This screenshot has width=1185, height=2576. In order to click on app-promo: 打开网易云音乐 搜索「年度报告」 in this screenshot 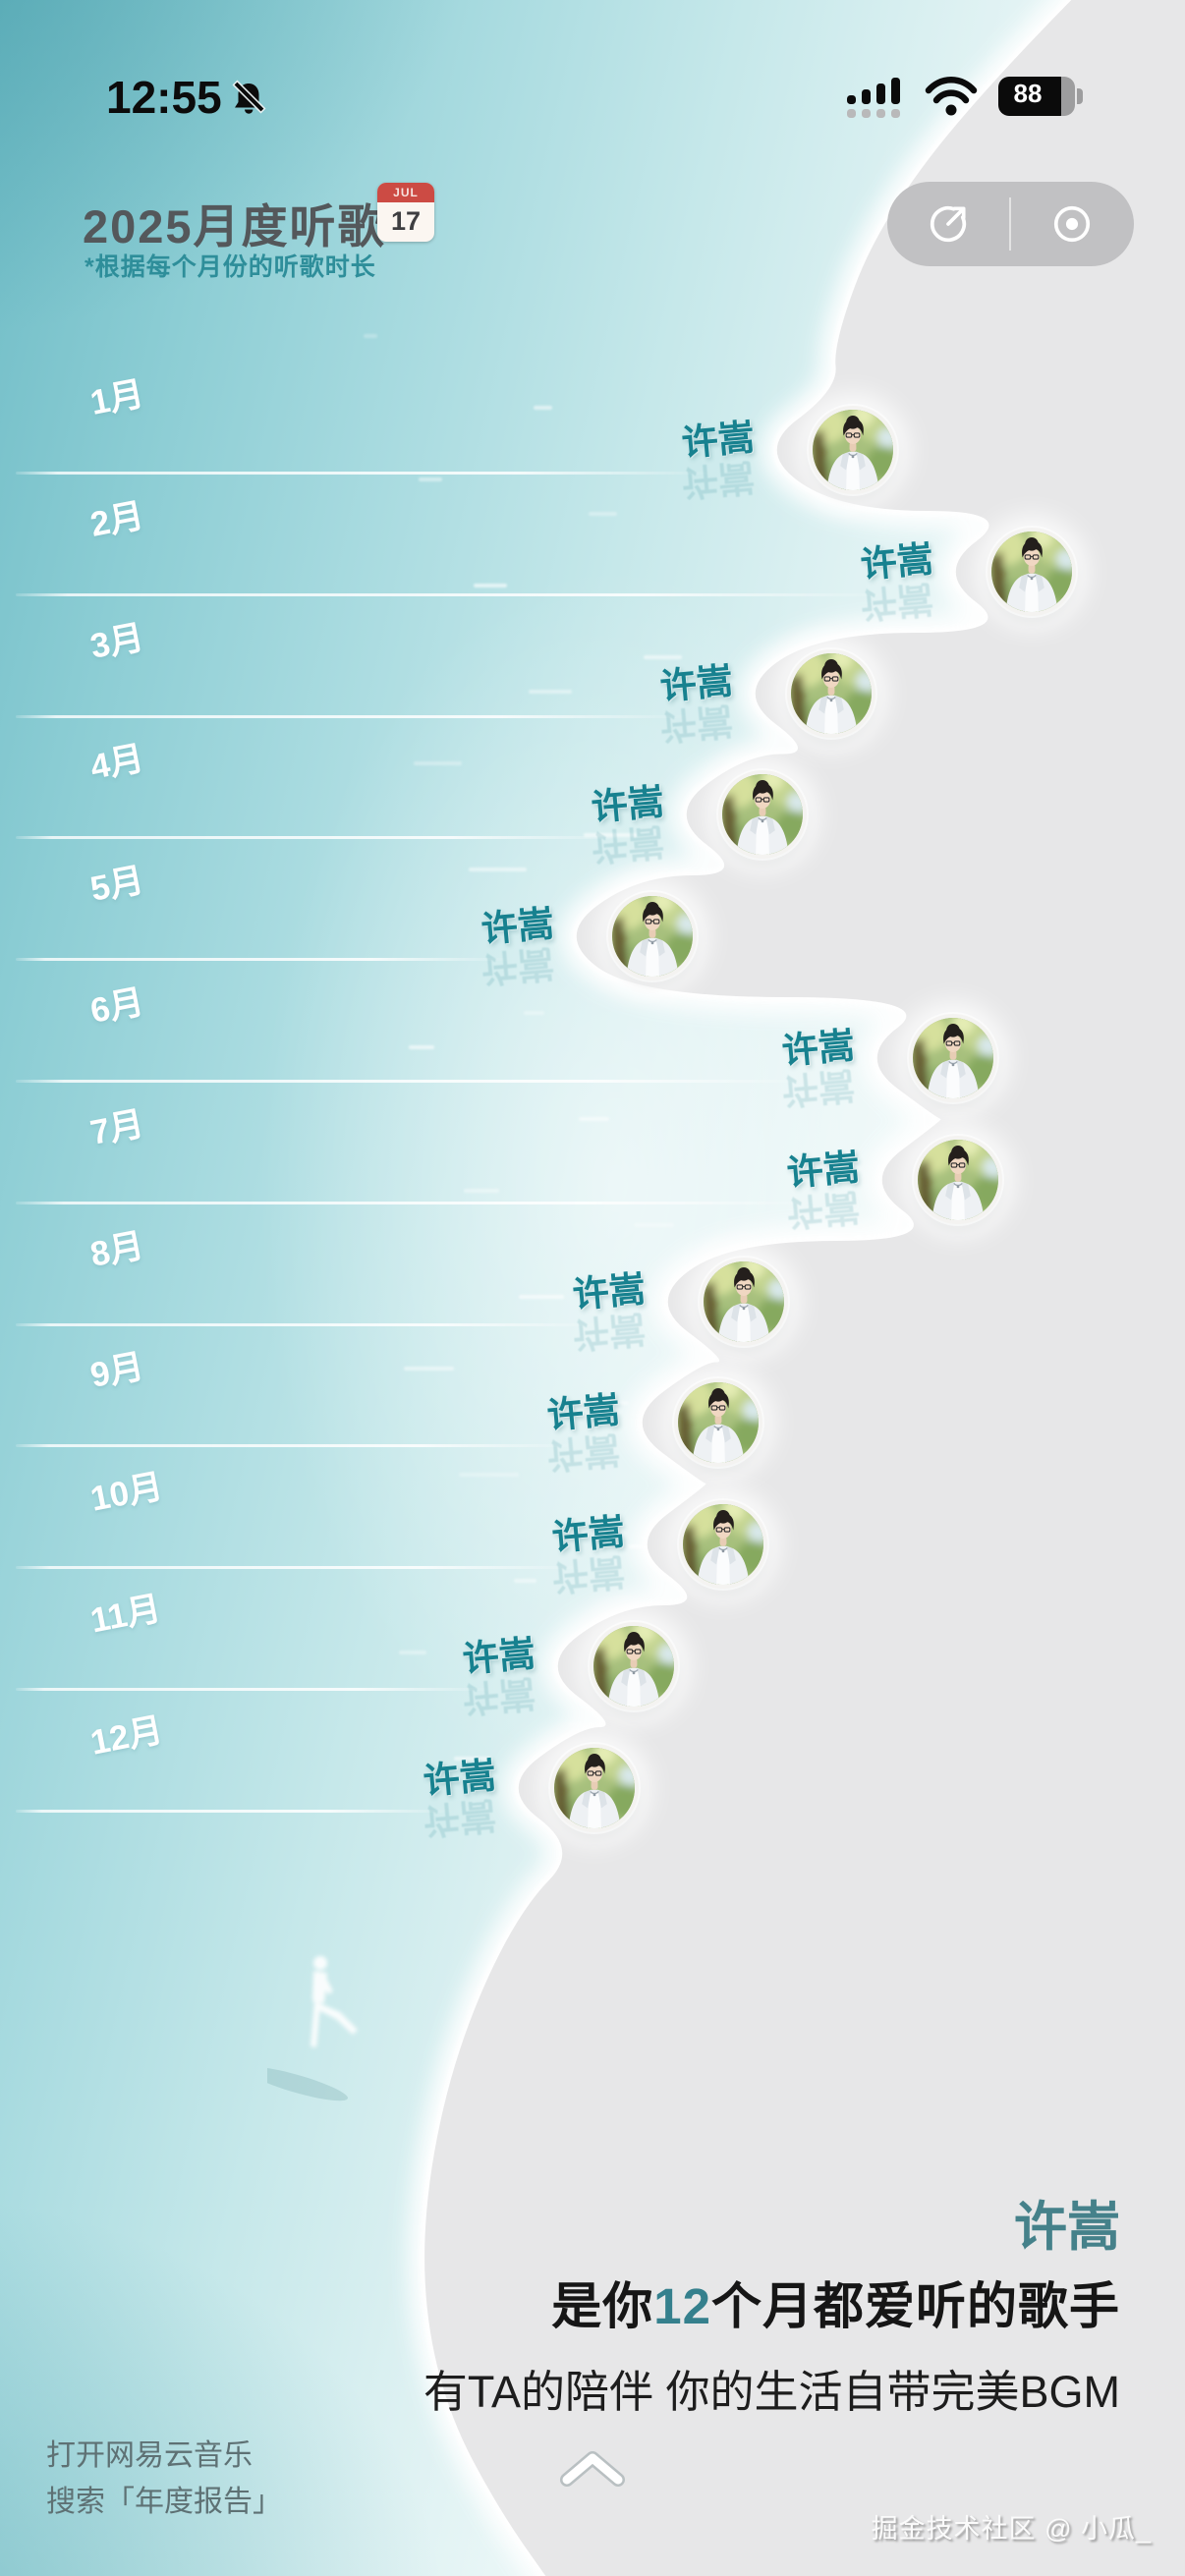, I will do `click(164, 2479)`.